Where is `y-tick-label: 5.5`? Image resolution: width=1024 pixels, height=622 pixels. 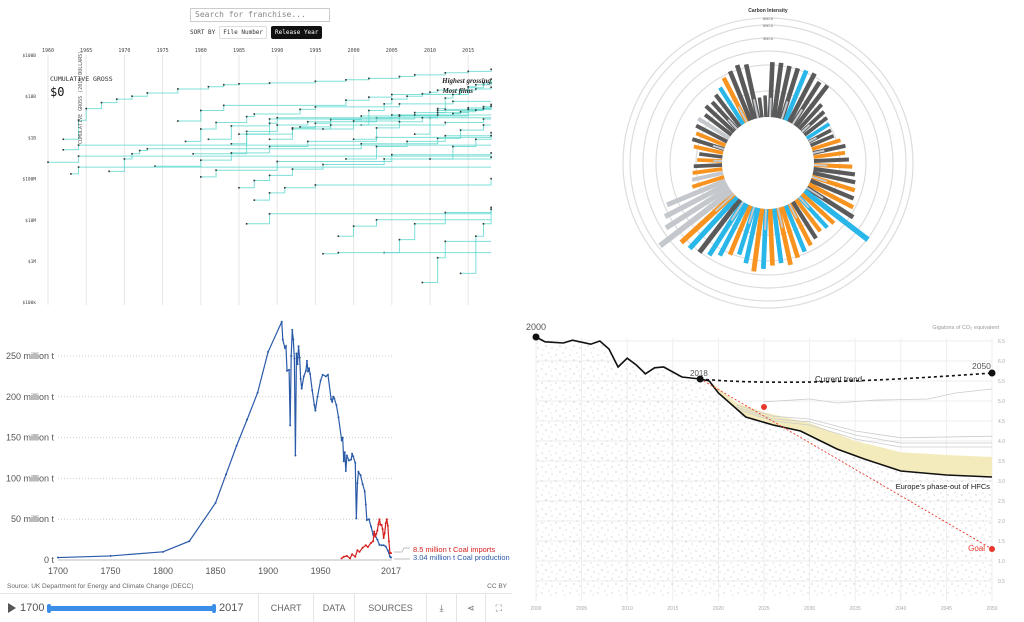 y-tick-label: 5.5 is located at coordinates (1001, 382).